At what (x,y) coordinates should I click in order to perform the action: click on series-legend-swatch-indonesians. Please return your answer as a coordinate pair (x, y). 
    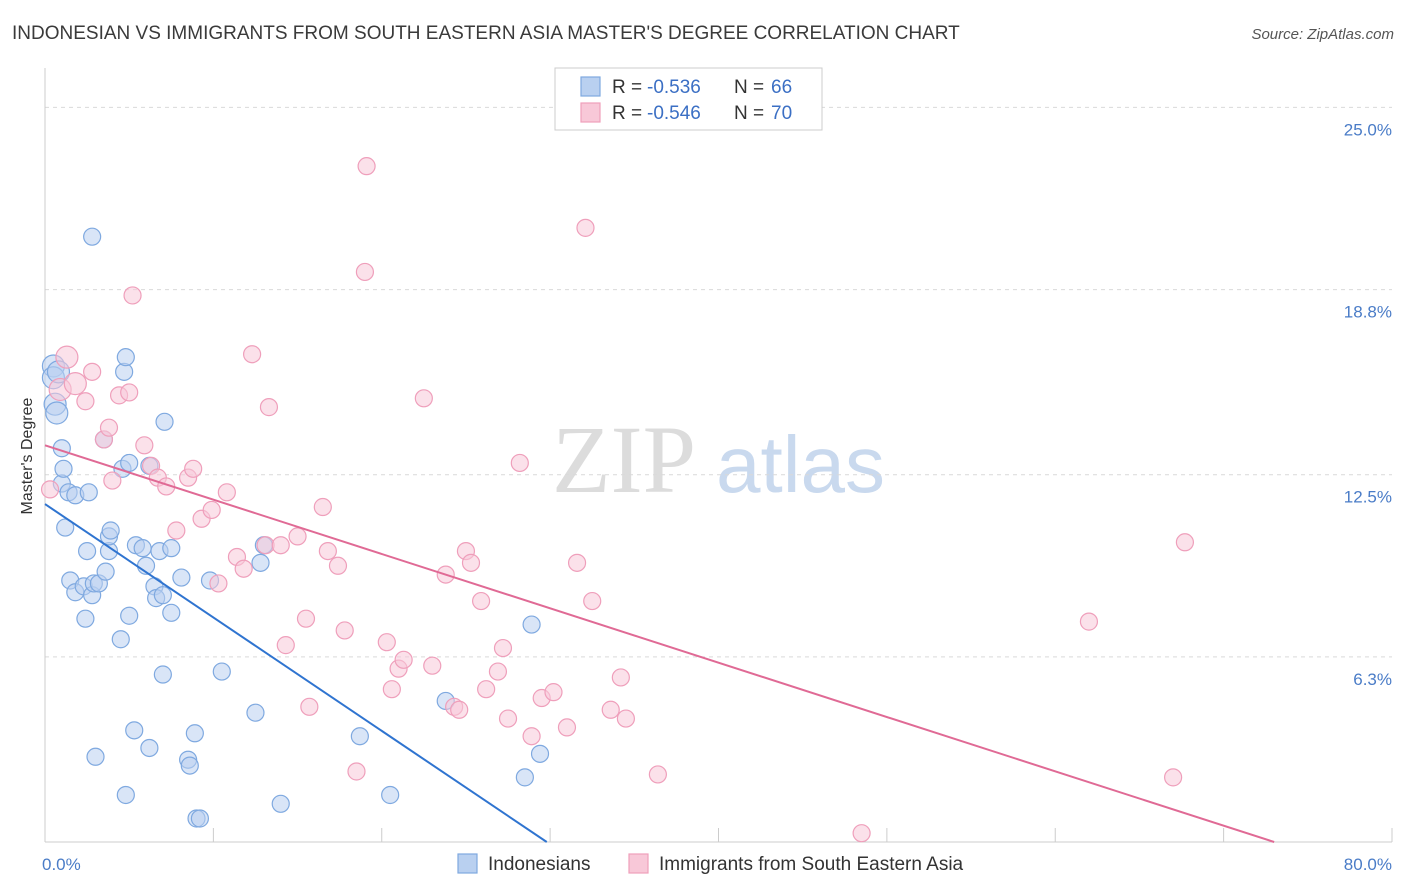
    Looking at the image, I should click on (467, 863).